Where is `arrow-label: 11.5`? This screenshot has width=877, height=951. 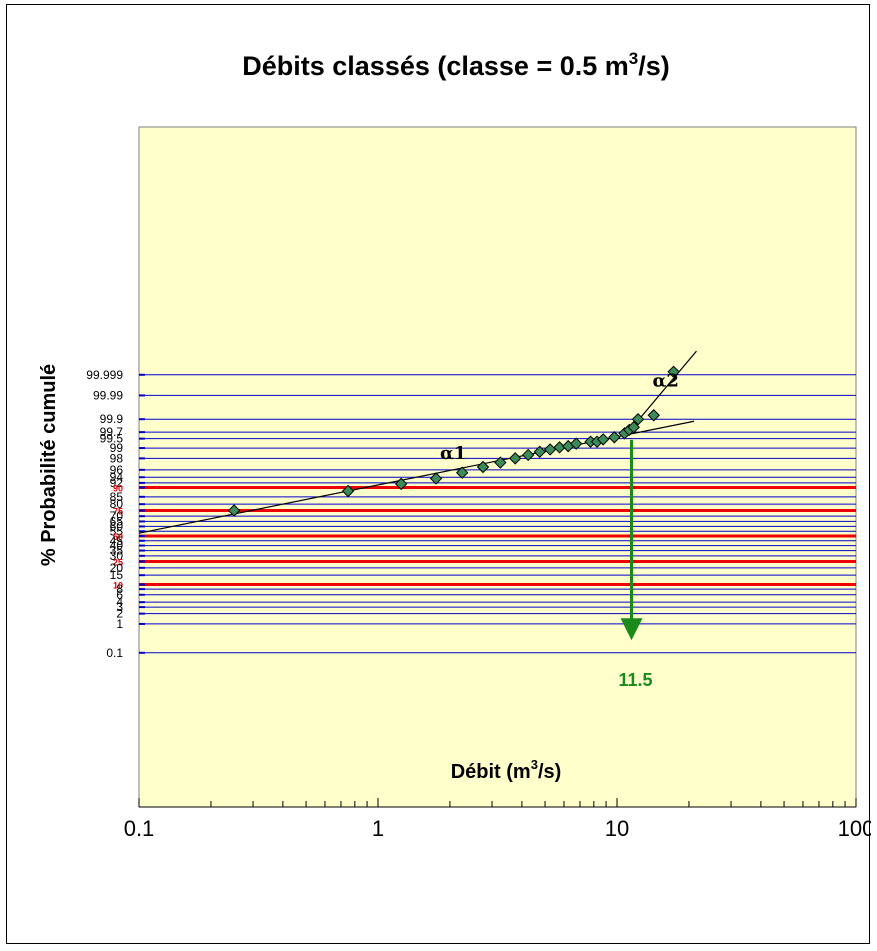 arrow-label: 11.5 is located at coordinates (635, 680).